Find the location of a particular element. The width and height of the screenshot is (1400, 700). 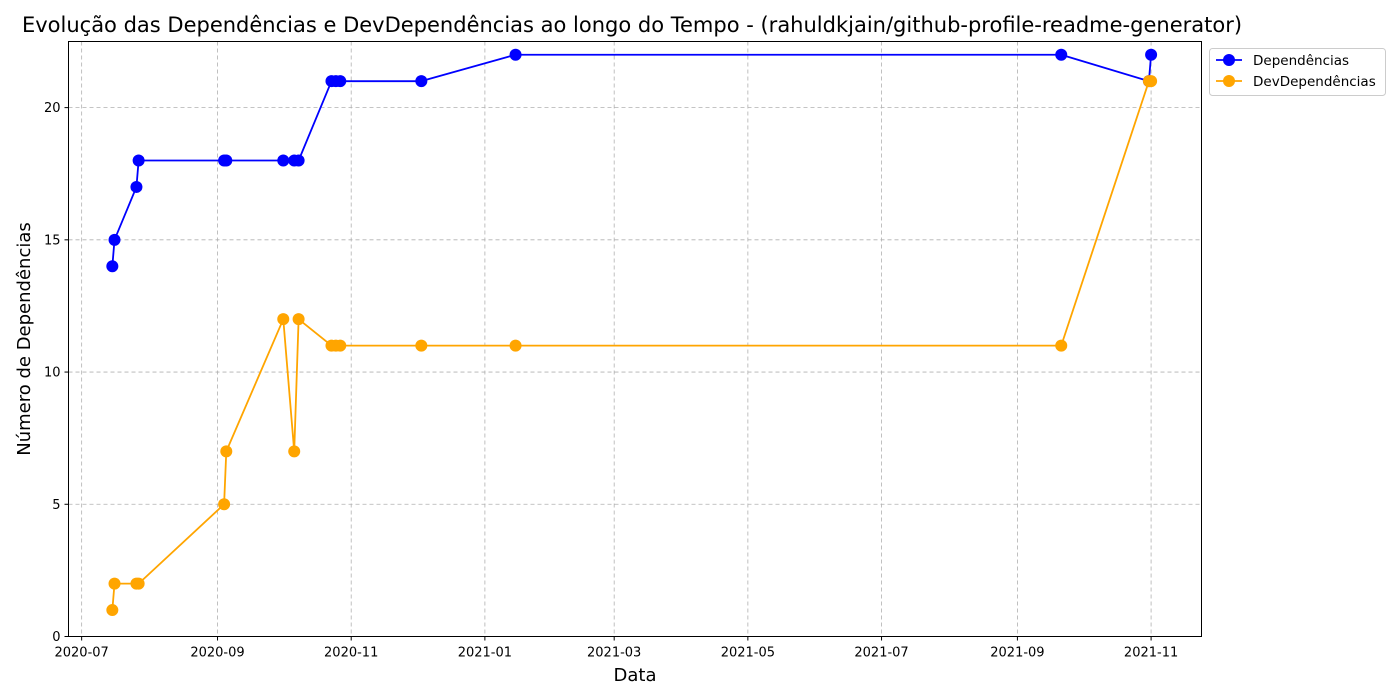

y-tick-label: 0 is located at coordinates (56, 637).